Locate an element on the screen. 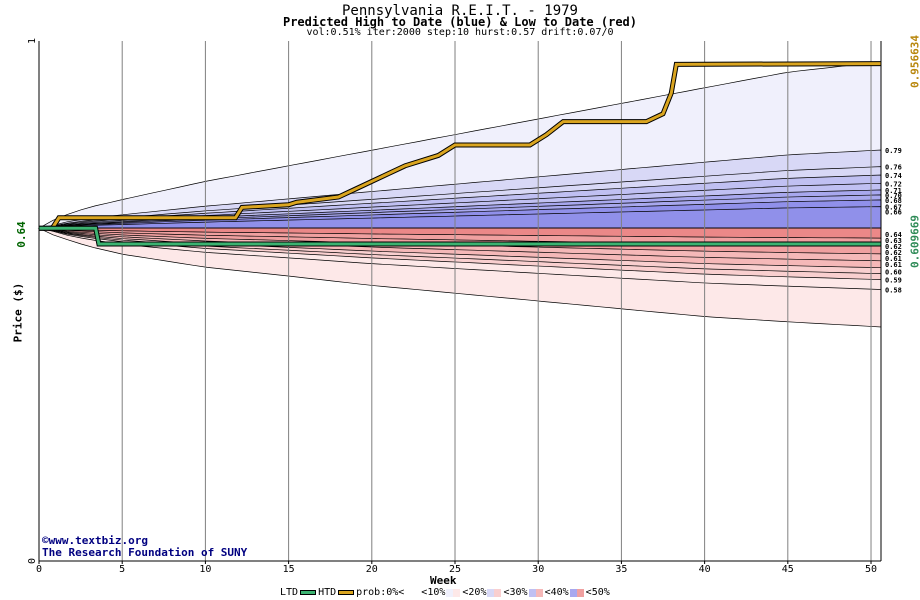 The height and width of the screenshot is (600, 920). x-tick-label-20: 20 is located at coordinates (372, 569).